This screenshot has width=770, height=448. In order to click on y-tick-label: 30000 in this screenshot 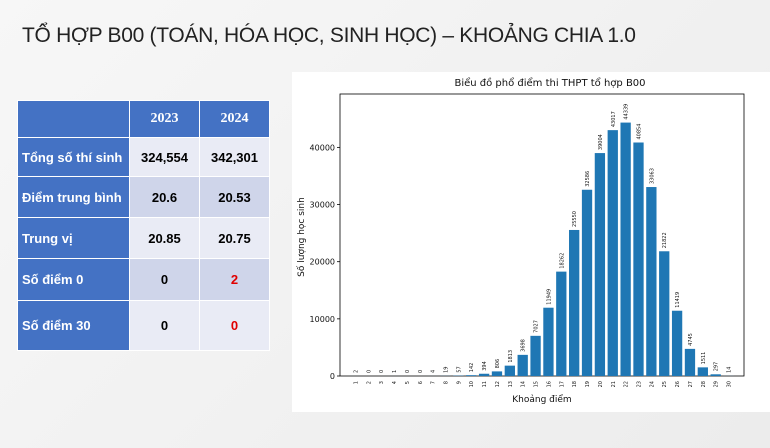, I will do `click(322, 205)`.